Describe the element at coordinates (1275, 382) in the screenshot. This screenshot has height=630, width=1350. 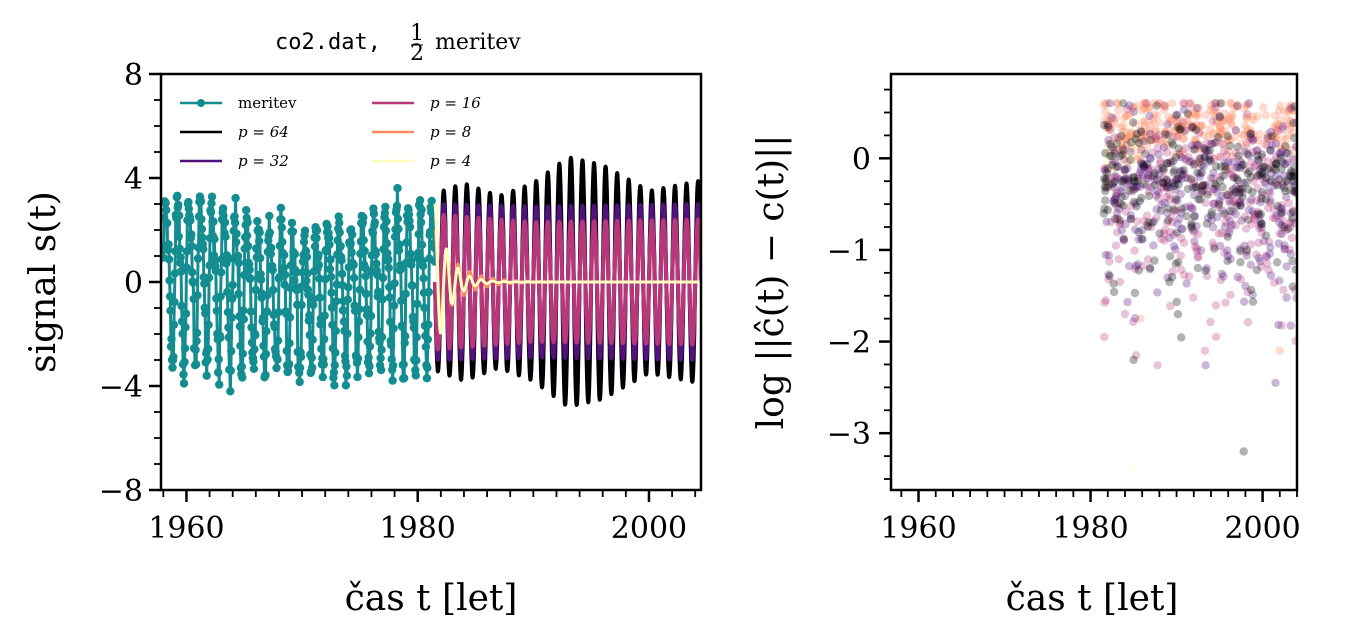
I see `data-point-outlier` at that location.